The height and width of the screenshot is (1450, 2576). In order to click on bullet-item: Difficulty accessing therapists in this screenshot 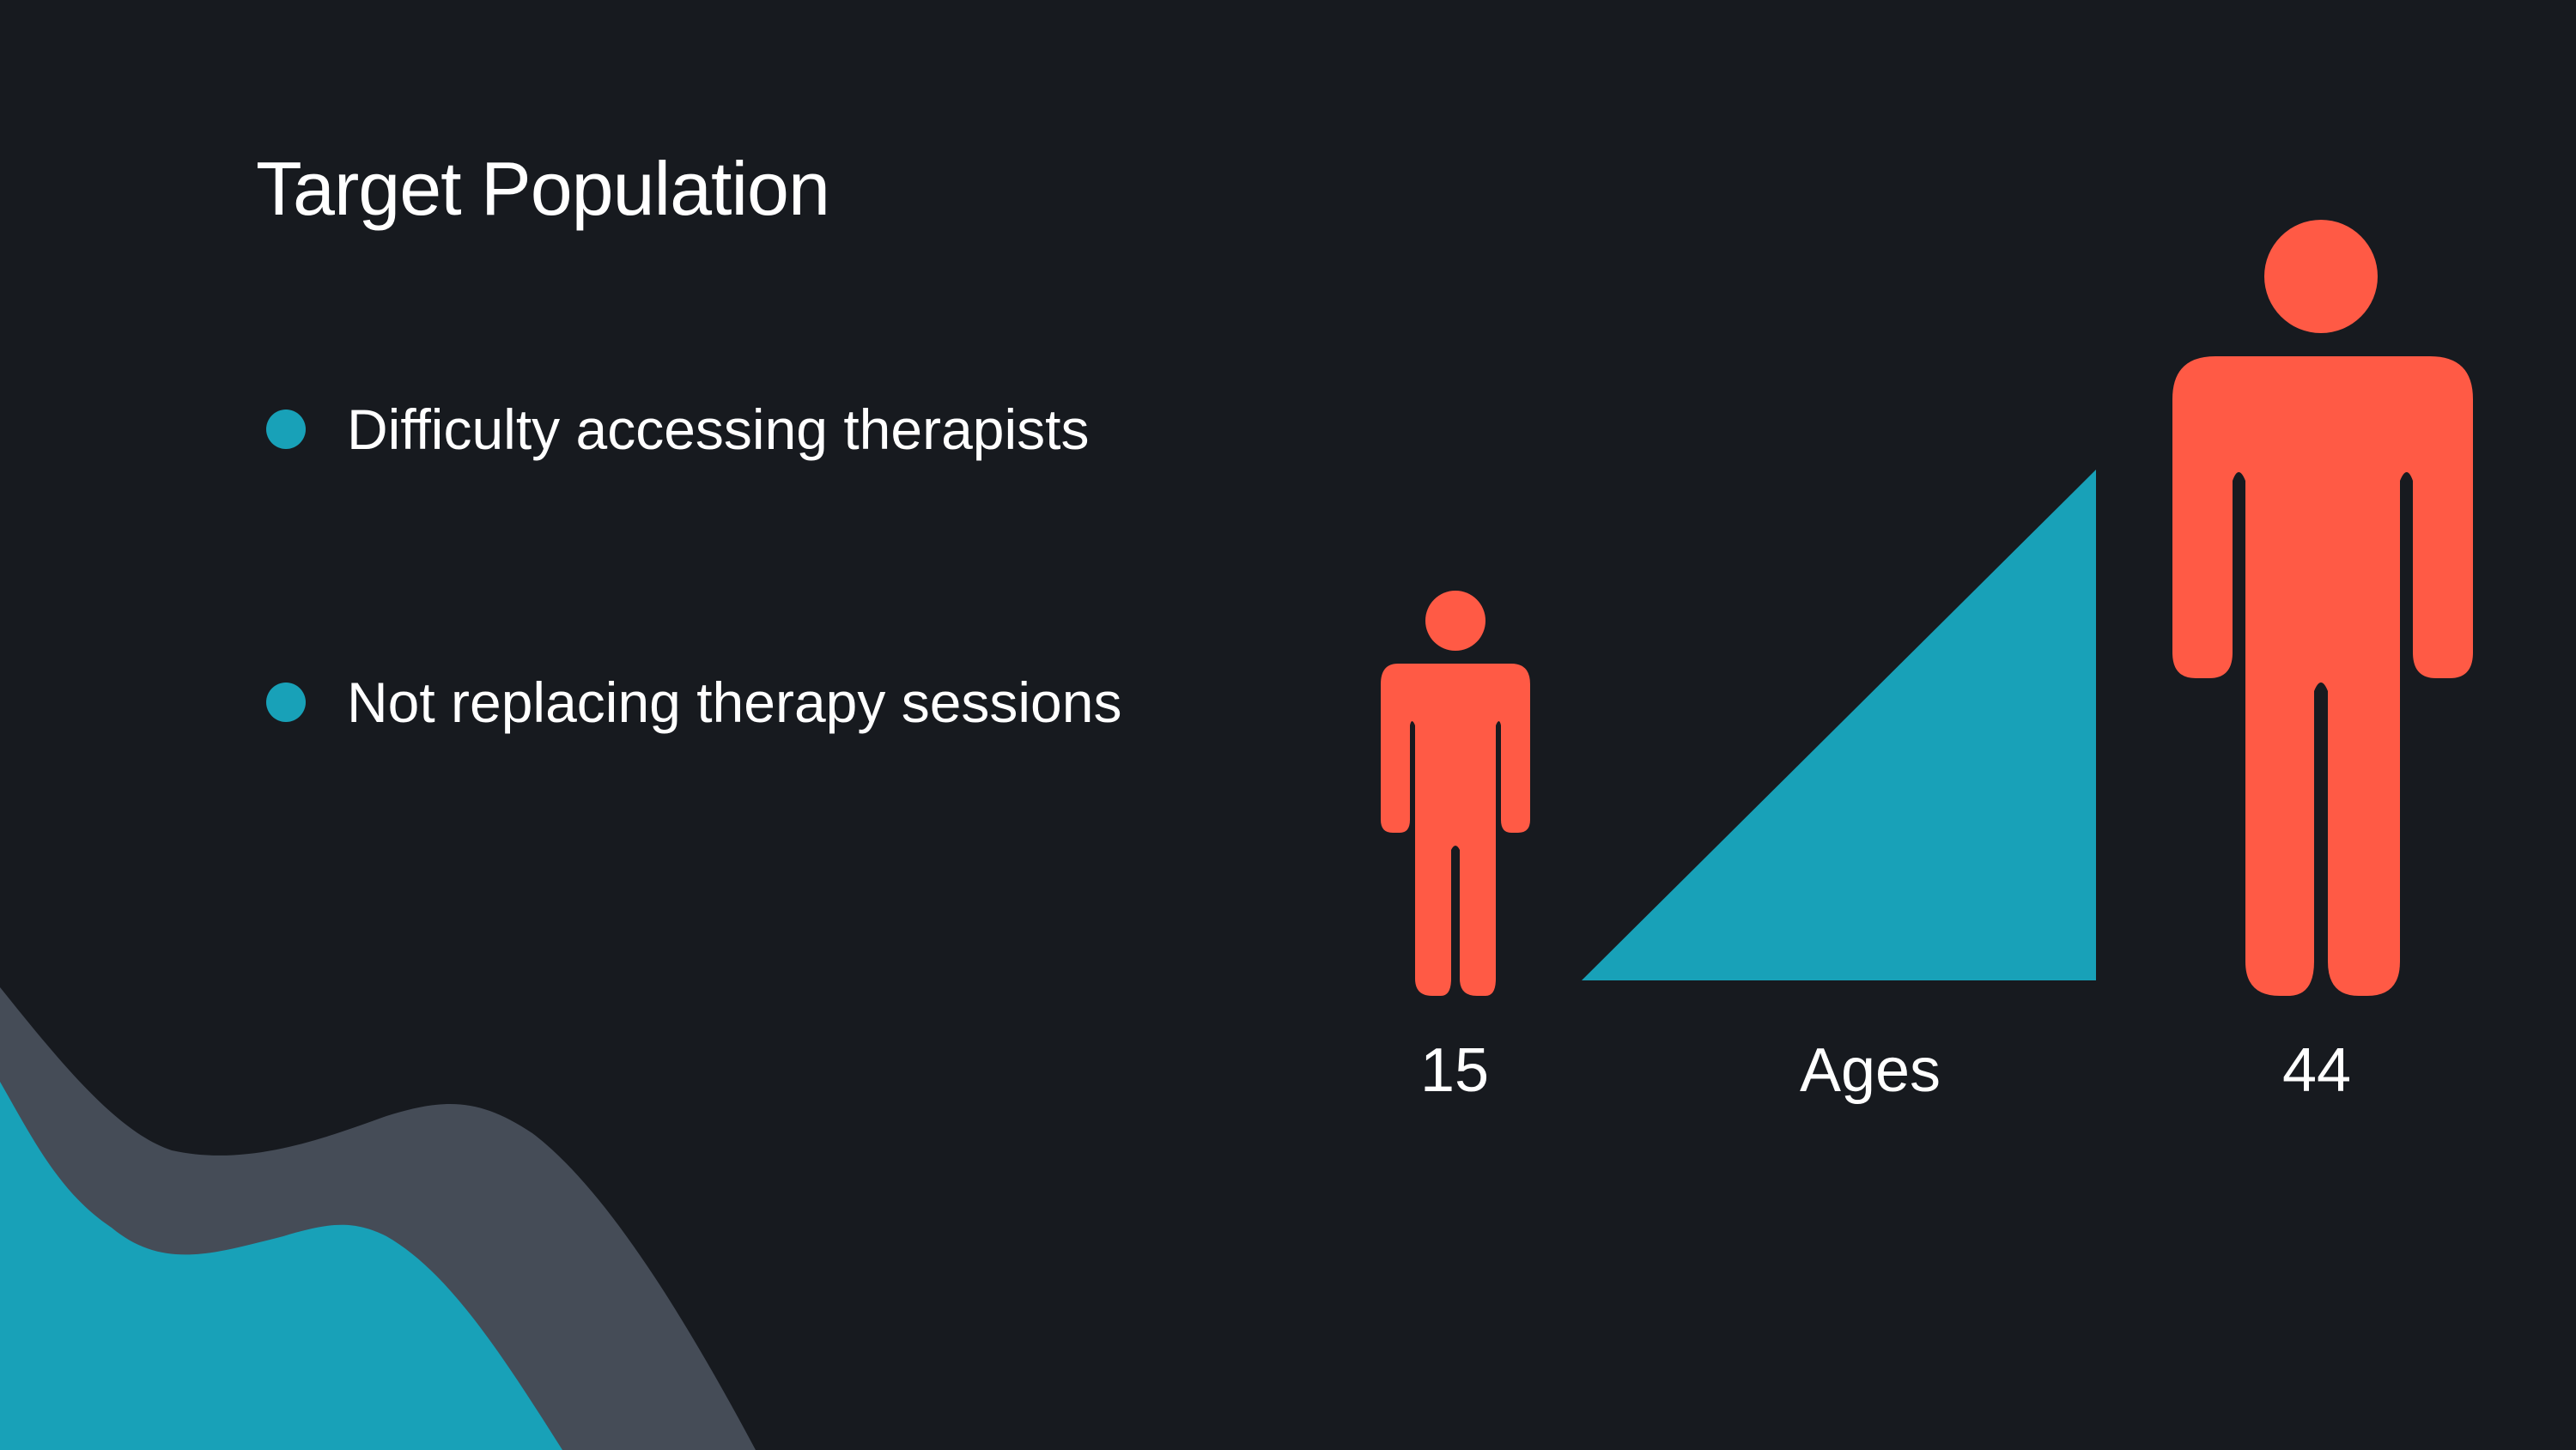, I will do `click(678, 429)`.